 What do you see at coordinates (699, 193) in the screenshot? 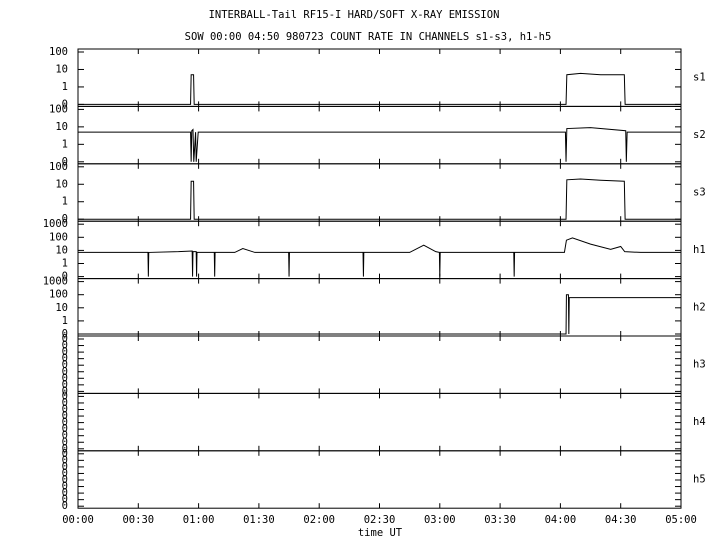
I see `panel-label: s3` at bounding box center [699, 193].